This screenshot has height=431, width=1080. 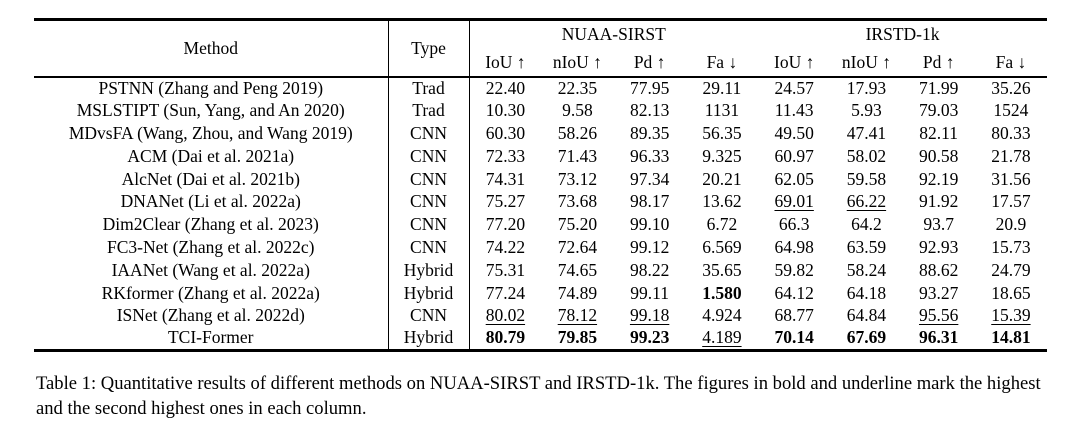 I want to click on metric-cell: 58.26, so click(x=577, y=132).